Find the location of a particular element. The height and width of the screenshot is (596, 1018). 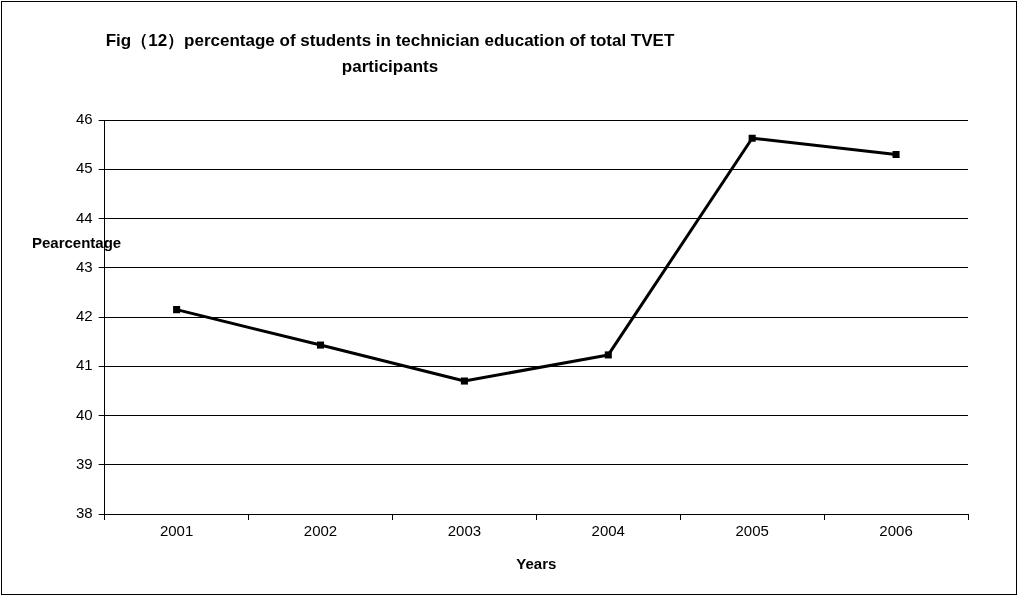

y-tick-label: 46 is located at coordinates (84, 119).